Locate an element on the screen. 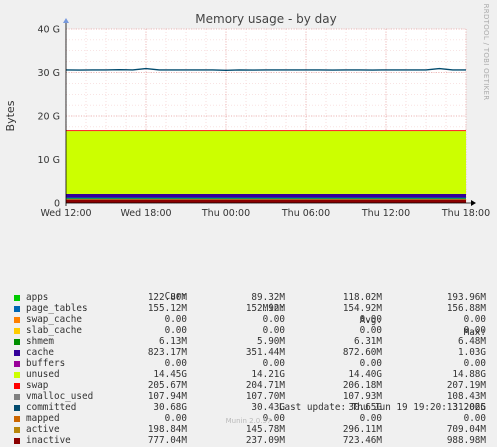  legend-name: swap_cache is located at coordinates (54, 319).